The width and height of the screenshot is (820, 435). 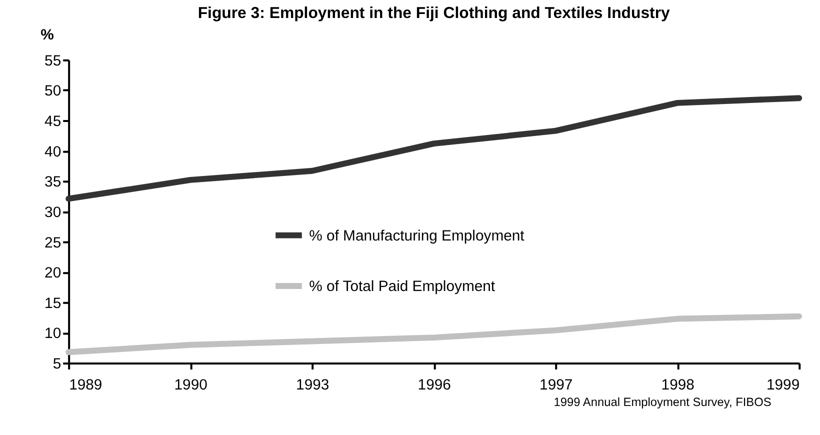 I want to click on y-tick-label: 30, so click(x=53, y=212).